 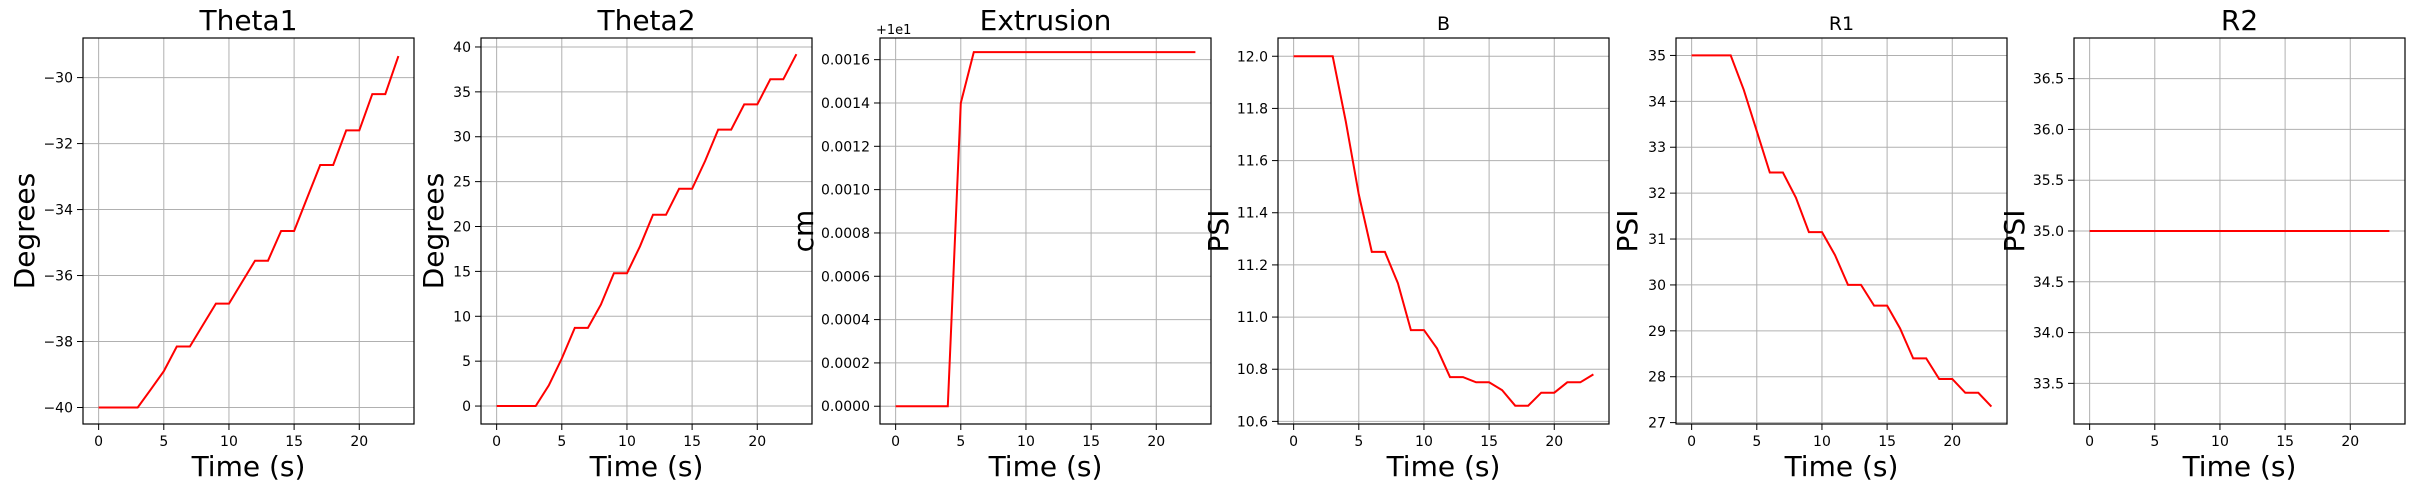 I want to click on y-tick-label: 25, so click(x=462, y=183).